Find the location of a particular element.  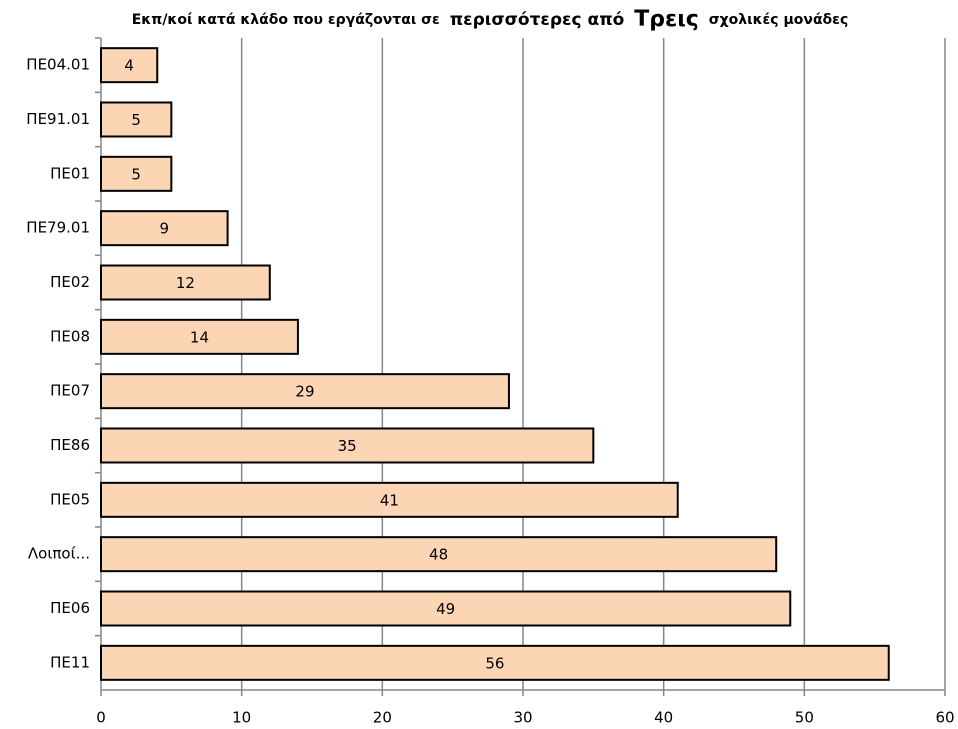

data-label: 56 is located at coordinates (494, 663).